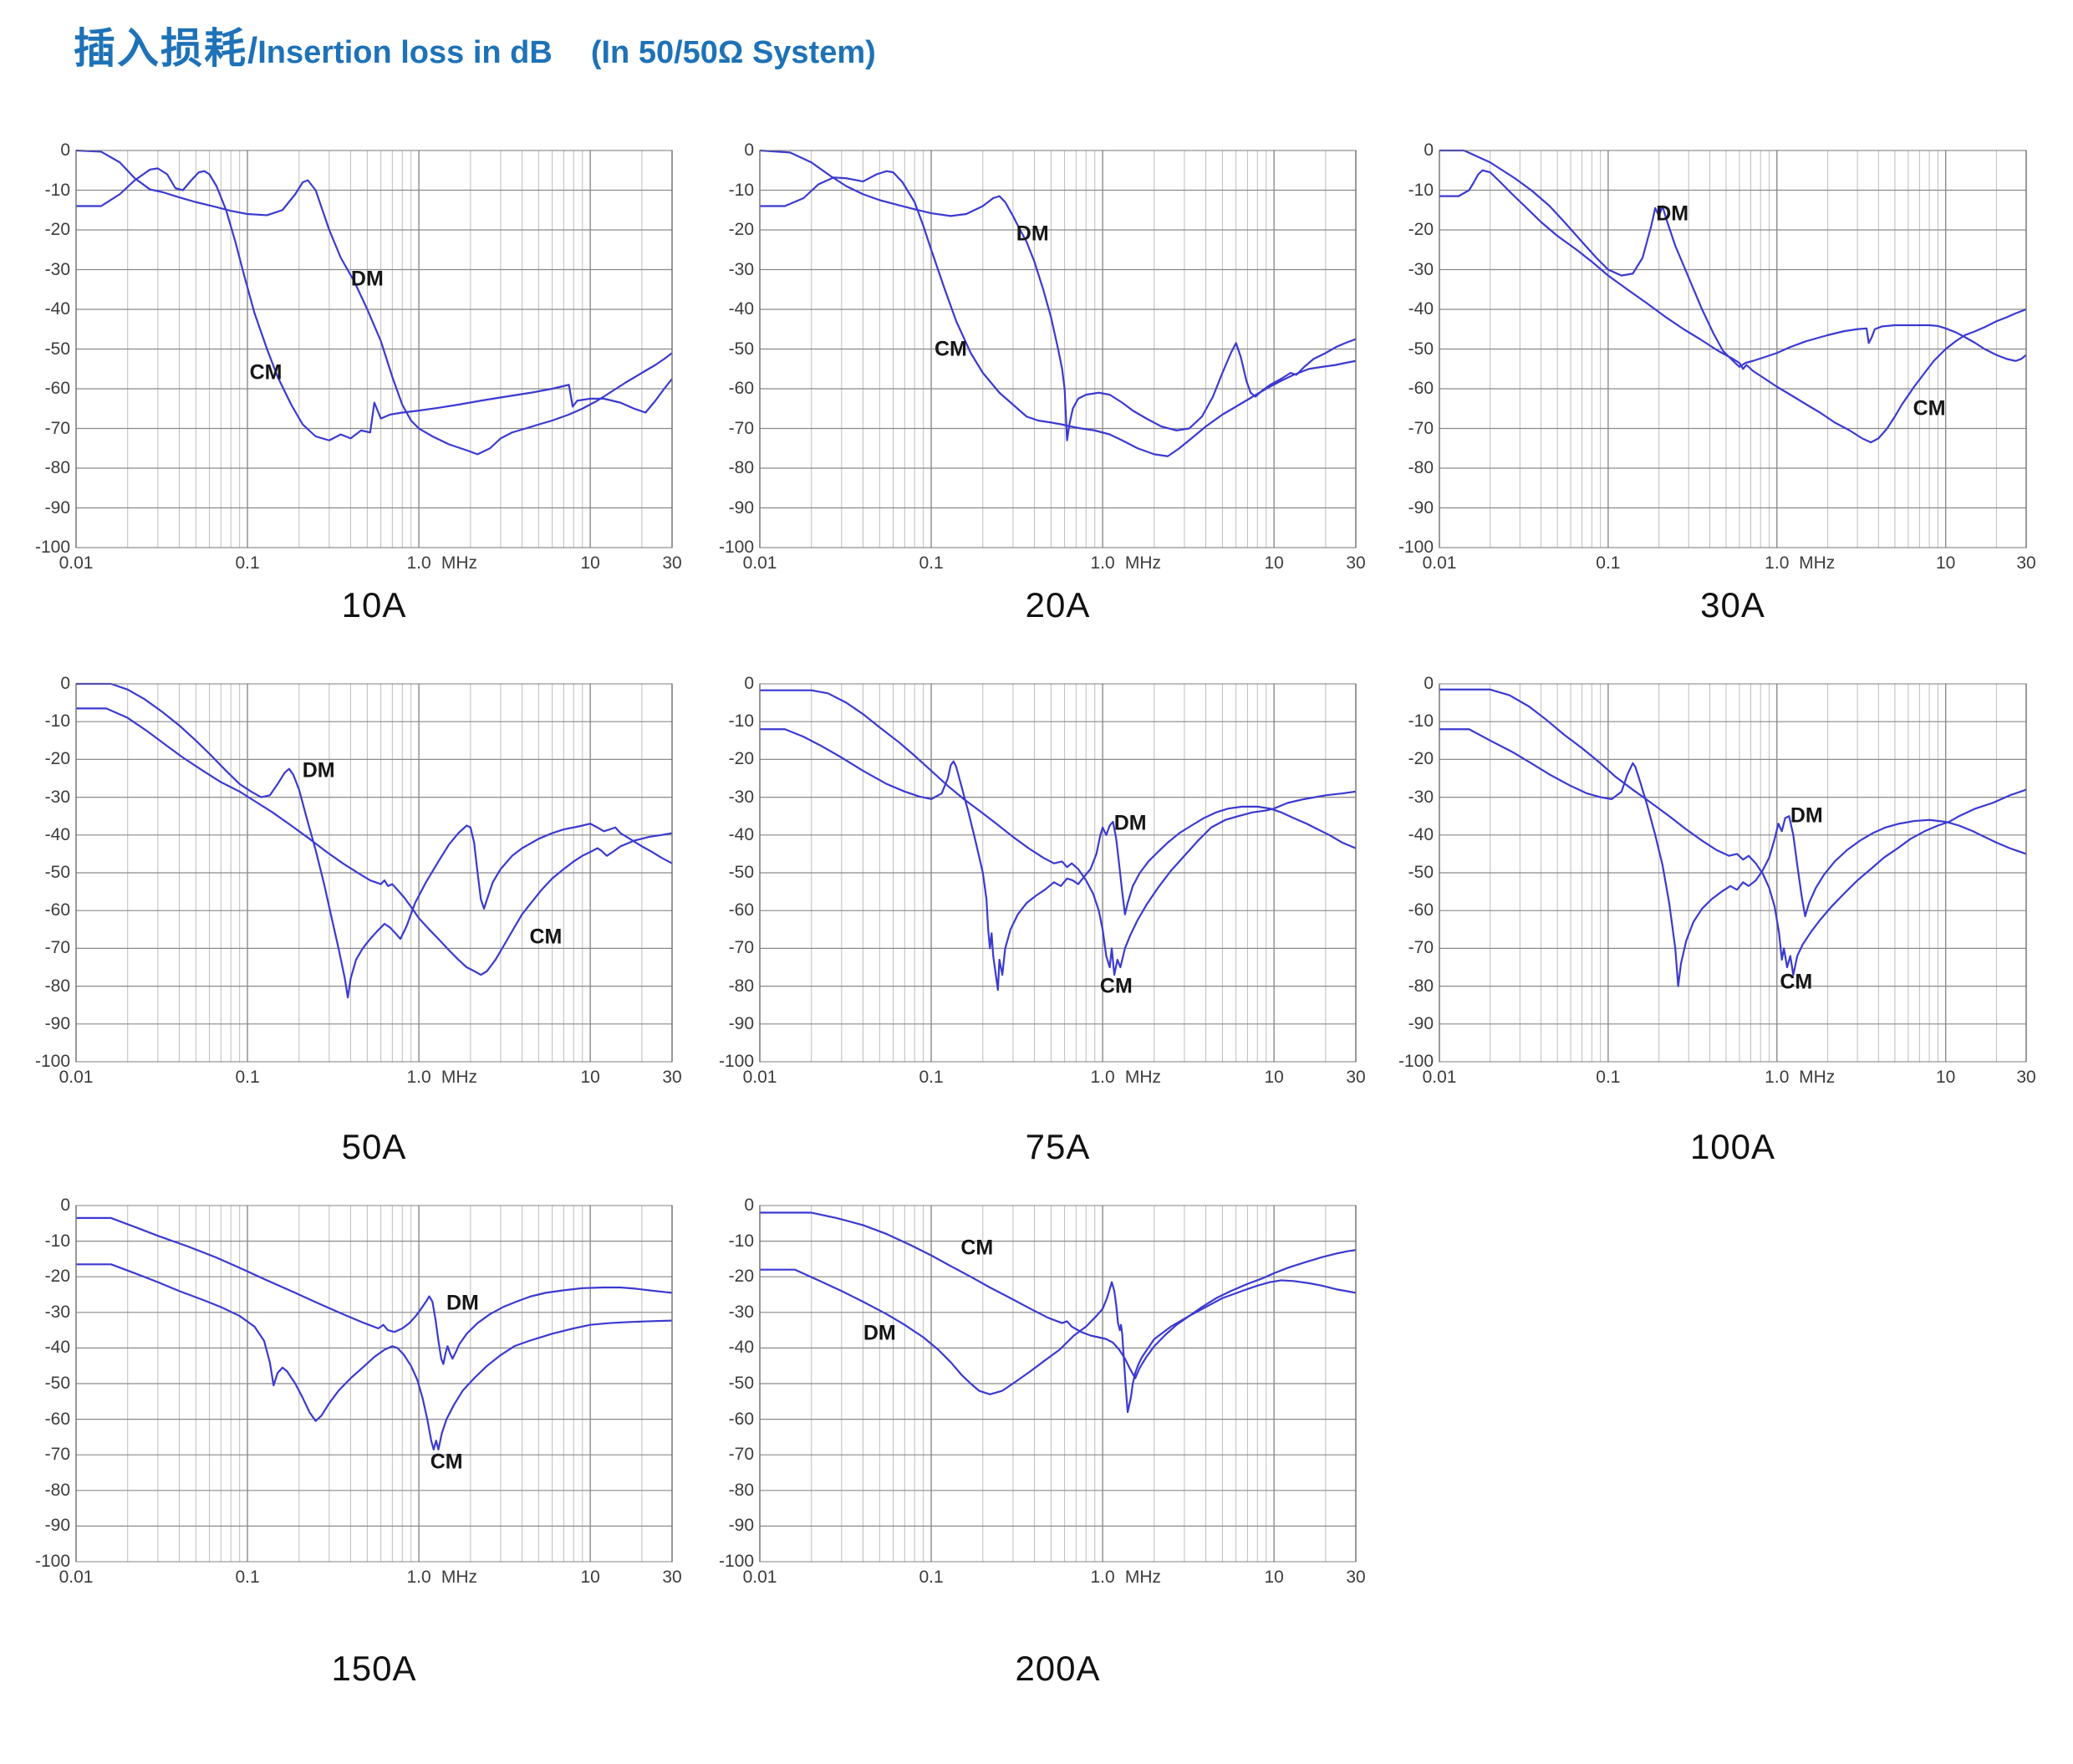  What do you see at coordinates (374, 605) in the screenshot?
I see `chart-caption-10A: 10A` at bounding box center [374, 605].